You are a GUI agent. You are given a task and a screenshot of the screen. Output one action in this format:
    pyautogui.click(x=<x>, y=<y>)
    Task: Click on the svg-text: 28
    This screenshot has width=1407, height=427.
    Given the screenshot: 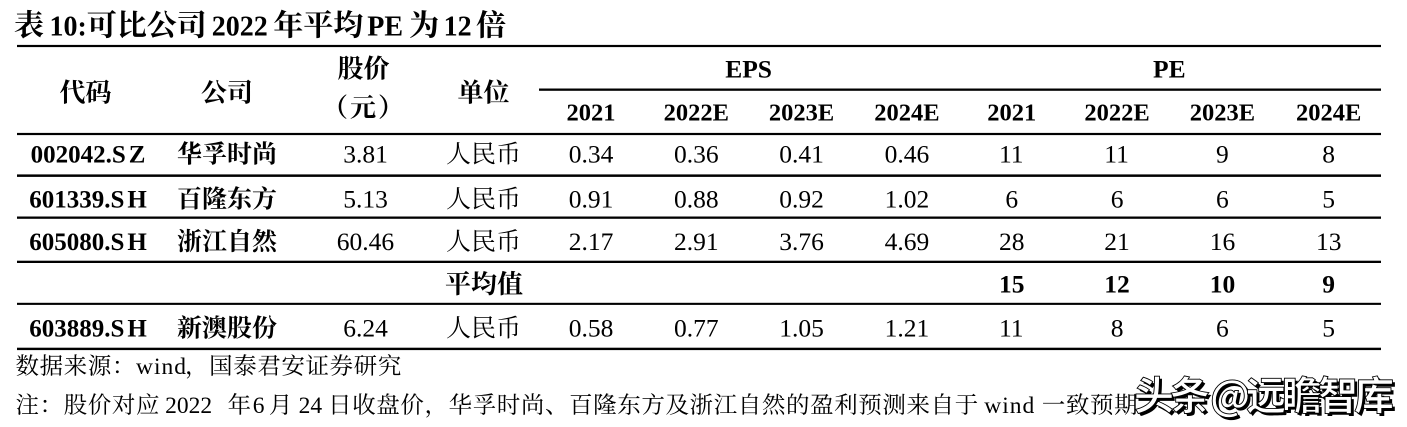 What is the action you would take?
    pyautogui.click(x=1012, y=241)
    